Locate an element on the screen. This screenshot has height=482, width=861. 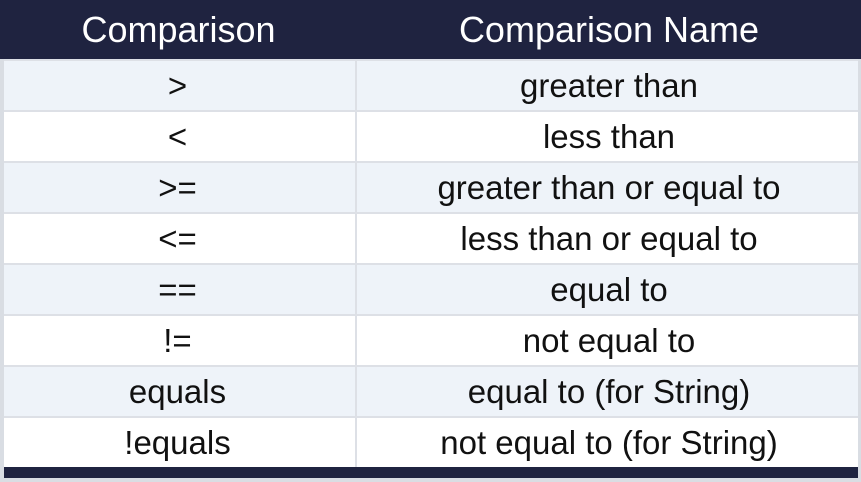
operator-cell: != is located at coordinates (178, 340).